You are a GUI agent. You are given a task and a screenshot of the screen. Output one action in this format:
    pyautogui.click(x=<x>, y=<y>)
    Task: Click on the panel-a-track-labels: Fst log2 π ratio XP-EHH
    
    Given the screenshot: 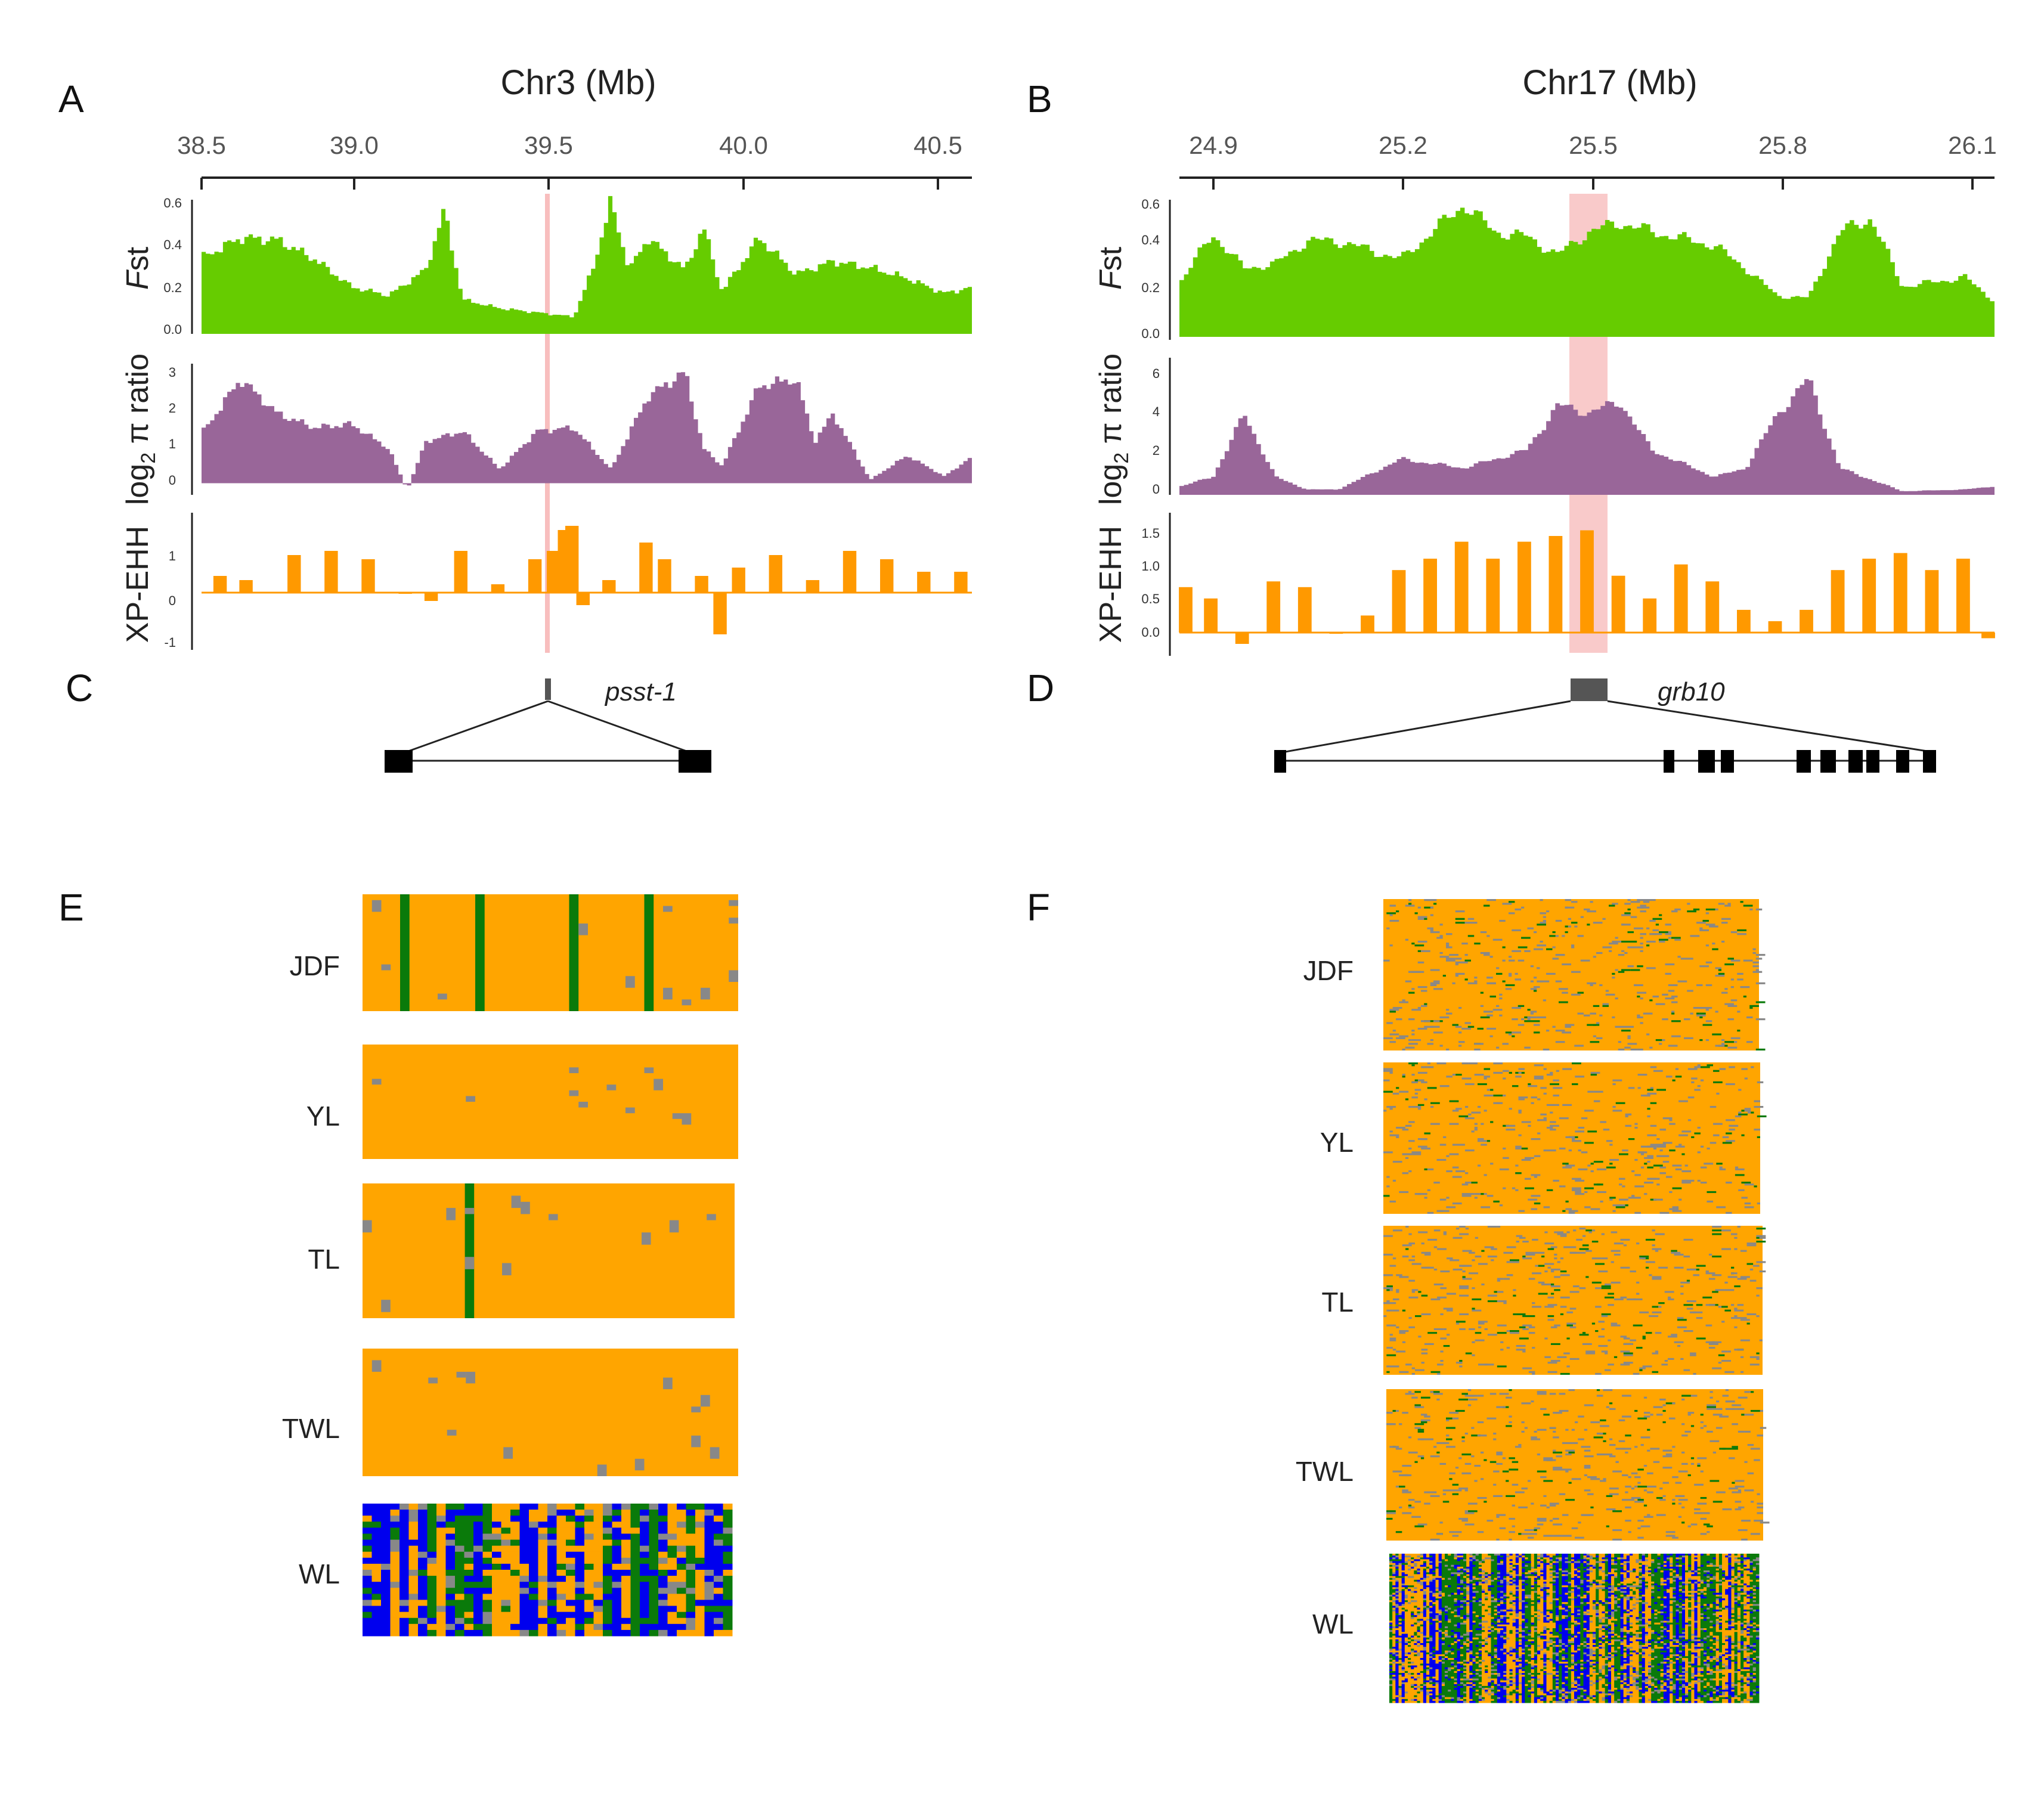 What is the action you would take?
    pyautogui.click(x=140, y=444)
    